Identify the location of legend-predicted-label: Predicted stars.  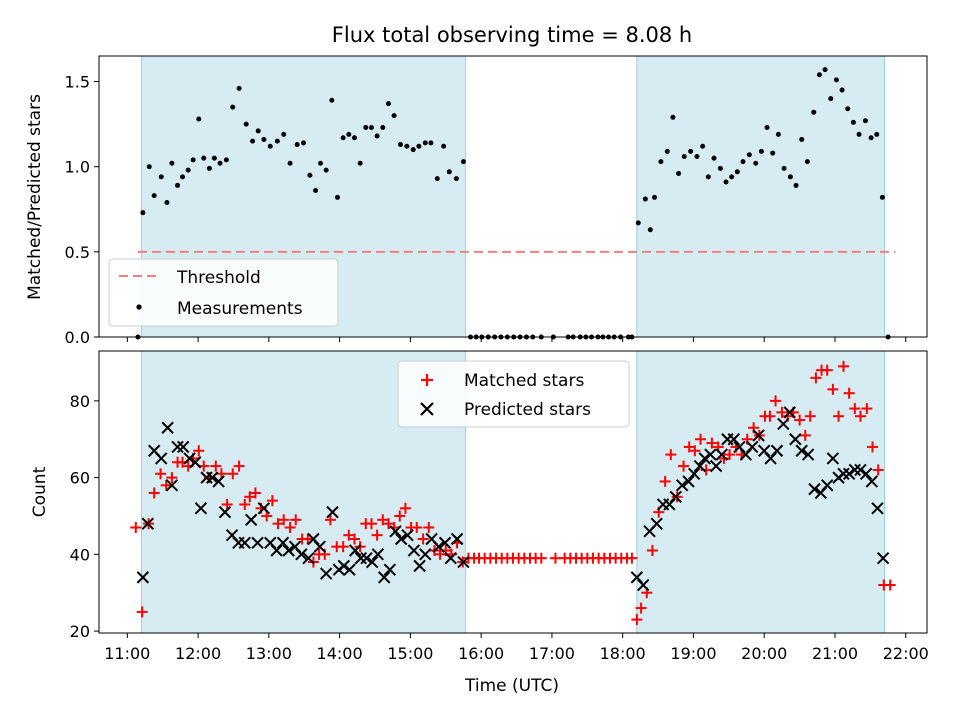
(527, 410).